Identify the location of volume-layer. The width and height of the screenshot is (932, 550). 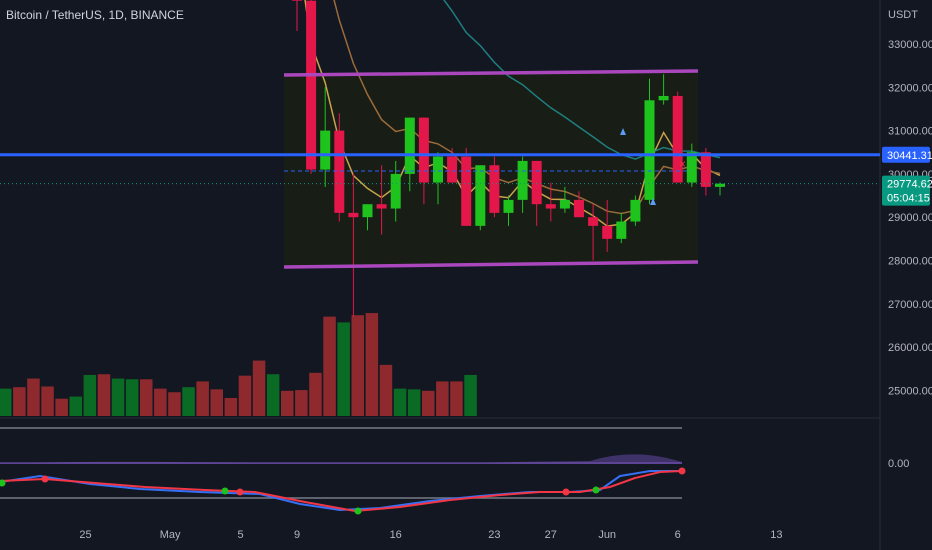
(238, 364).